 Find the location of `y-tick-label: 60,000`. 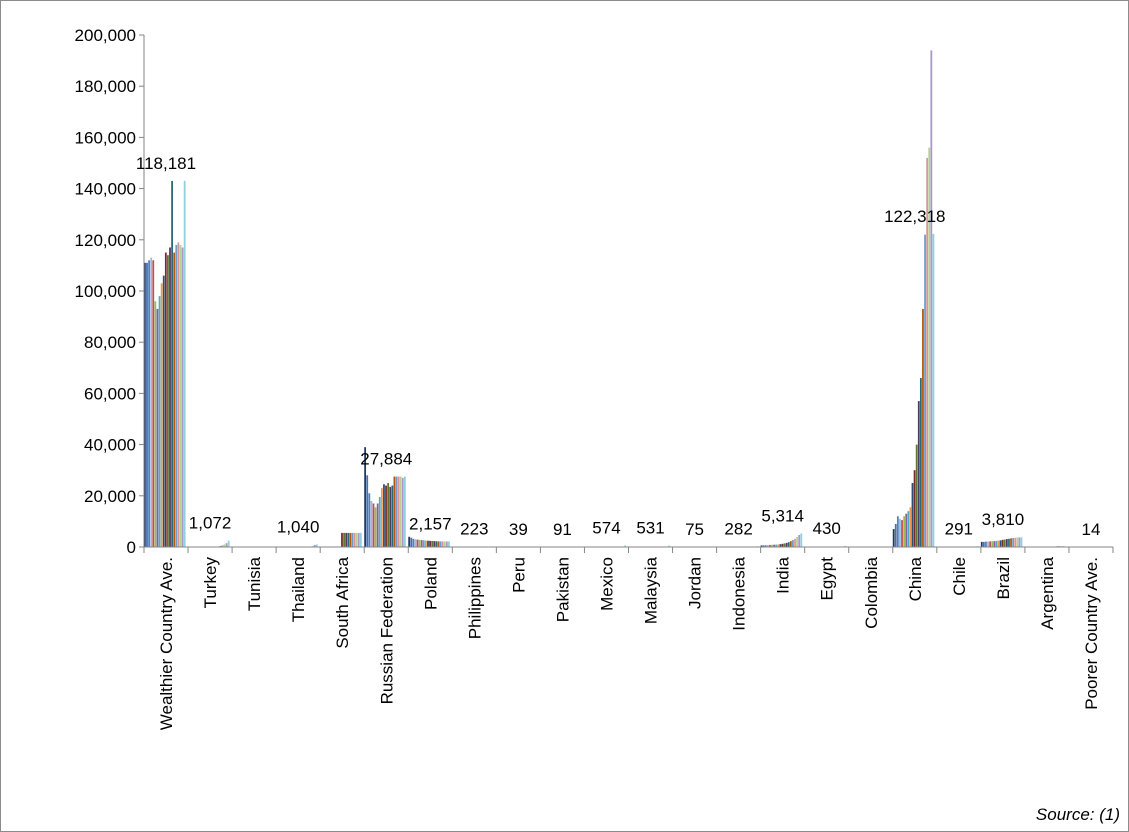

y-tick-label: 60,000 is located at coordinates (110, 393).